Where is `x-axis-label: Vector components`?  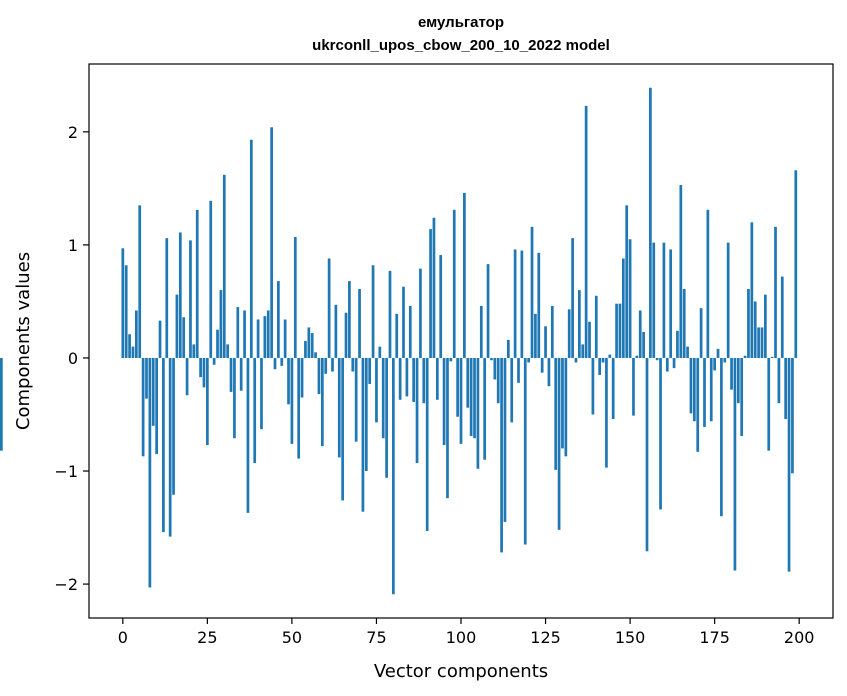 x-axis-label: Vector components is located at coordinates (461, 671).